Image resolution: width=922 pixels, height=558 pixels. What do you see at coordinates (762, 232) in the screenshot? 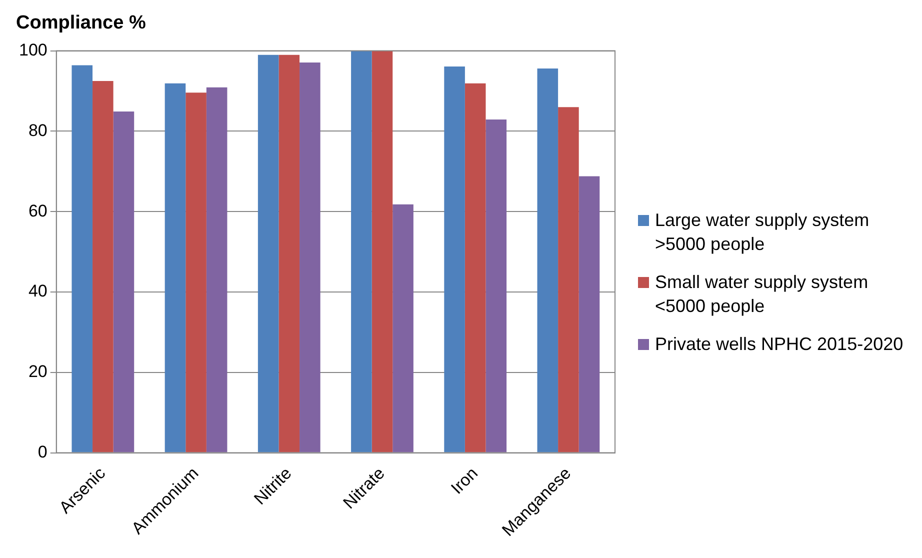
I see `legend-label: Large water supply system >5000 people` at bounding box center [762, 232].